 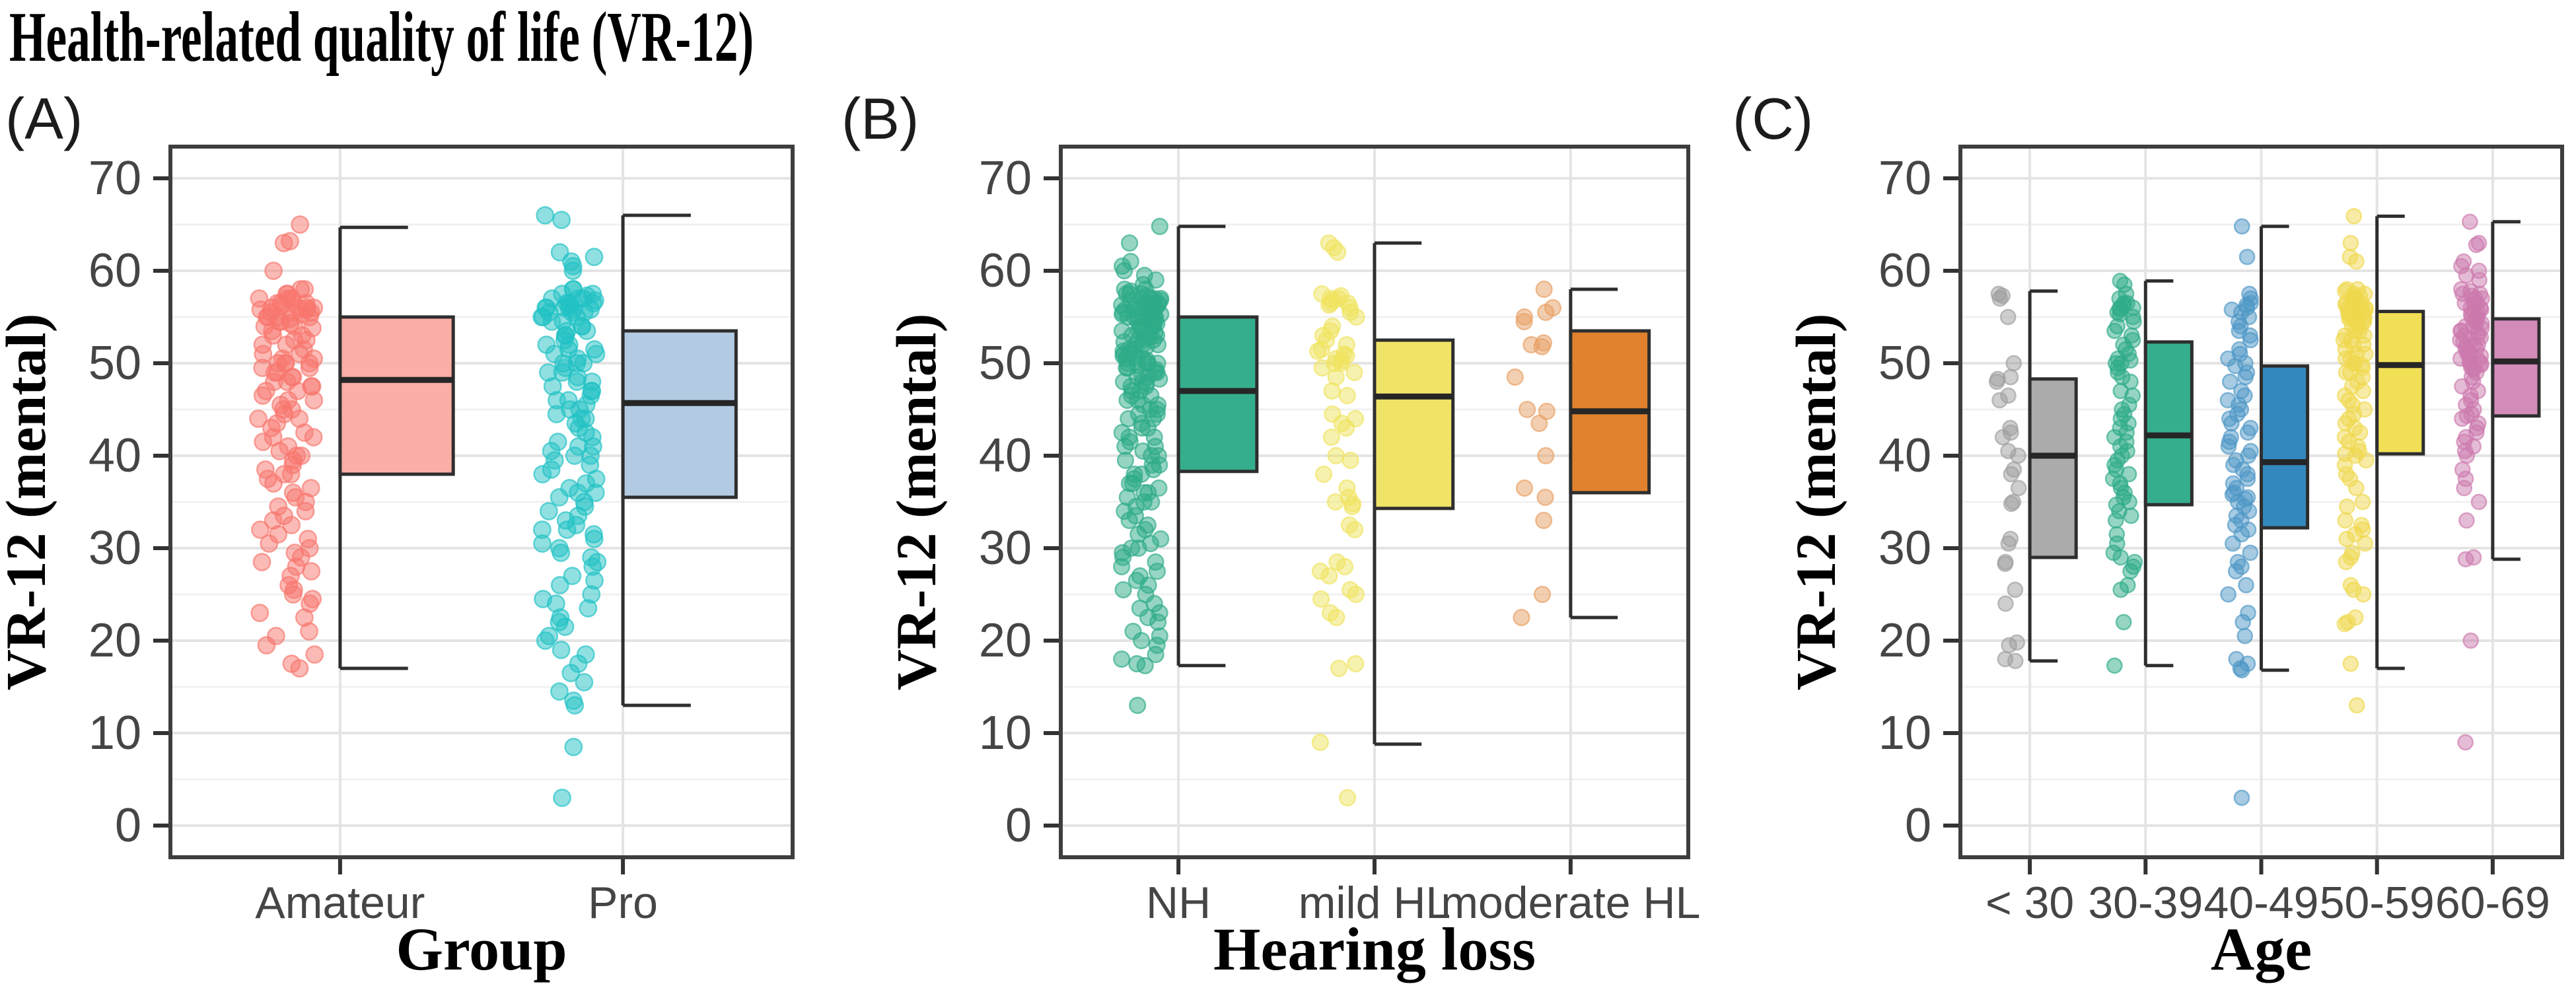 I want to click on y-tick-label: 60, so click(x=115, y=270).